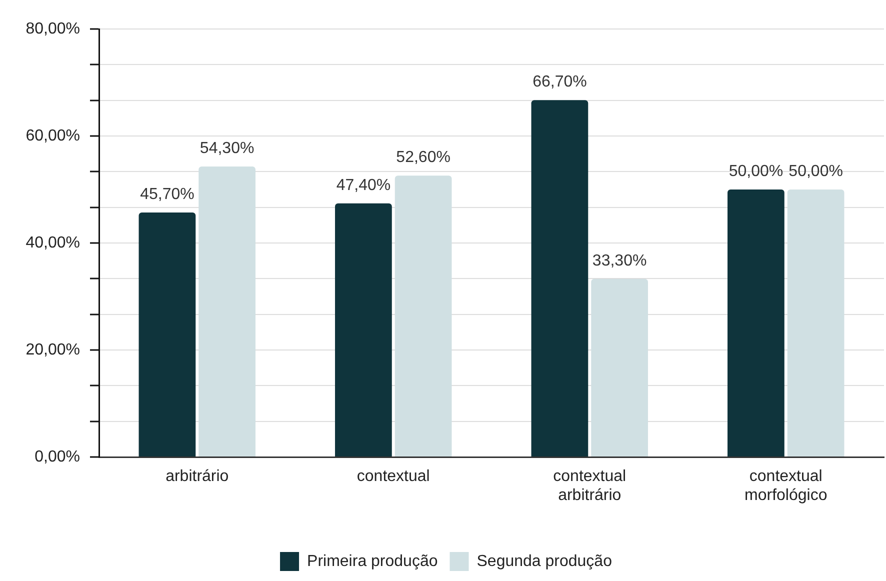 The image size is (886, 581). What do you see at coordinates (559, 82) in the screenshot?
I see `data-label: 66,70%` at bounding box center [559, 82].